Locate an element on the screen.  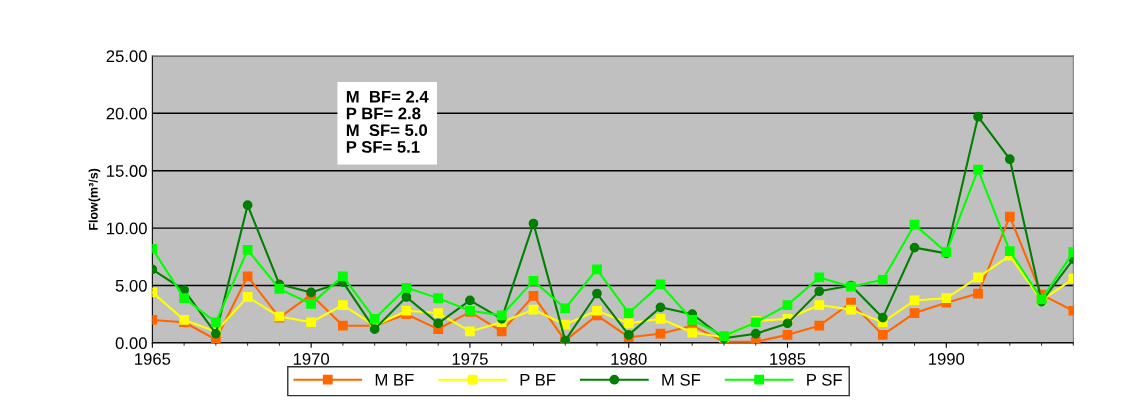
y-tick-label: 5.00 is located at coordinates (131, 285).